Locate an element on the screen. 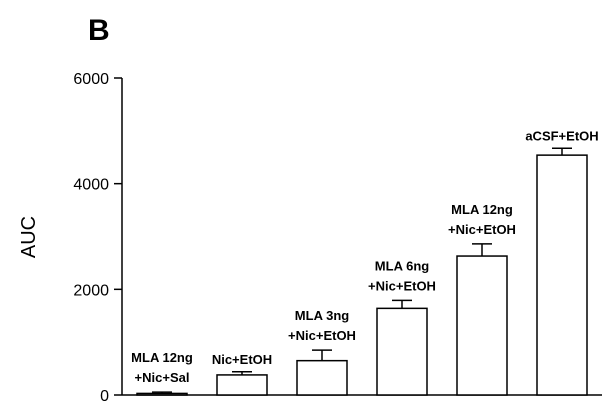 The image size is (607, 405). y-axis-label: AUC is located at coordinates (29, 237).